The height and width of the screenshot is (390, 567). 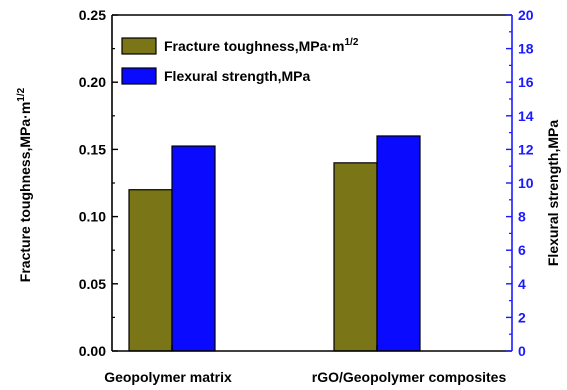 I want to click on legend-swatch-flexural-strength, so click(x=139, y=76).